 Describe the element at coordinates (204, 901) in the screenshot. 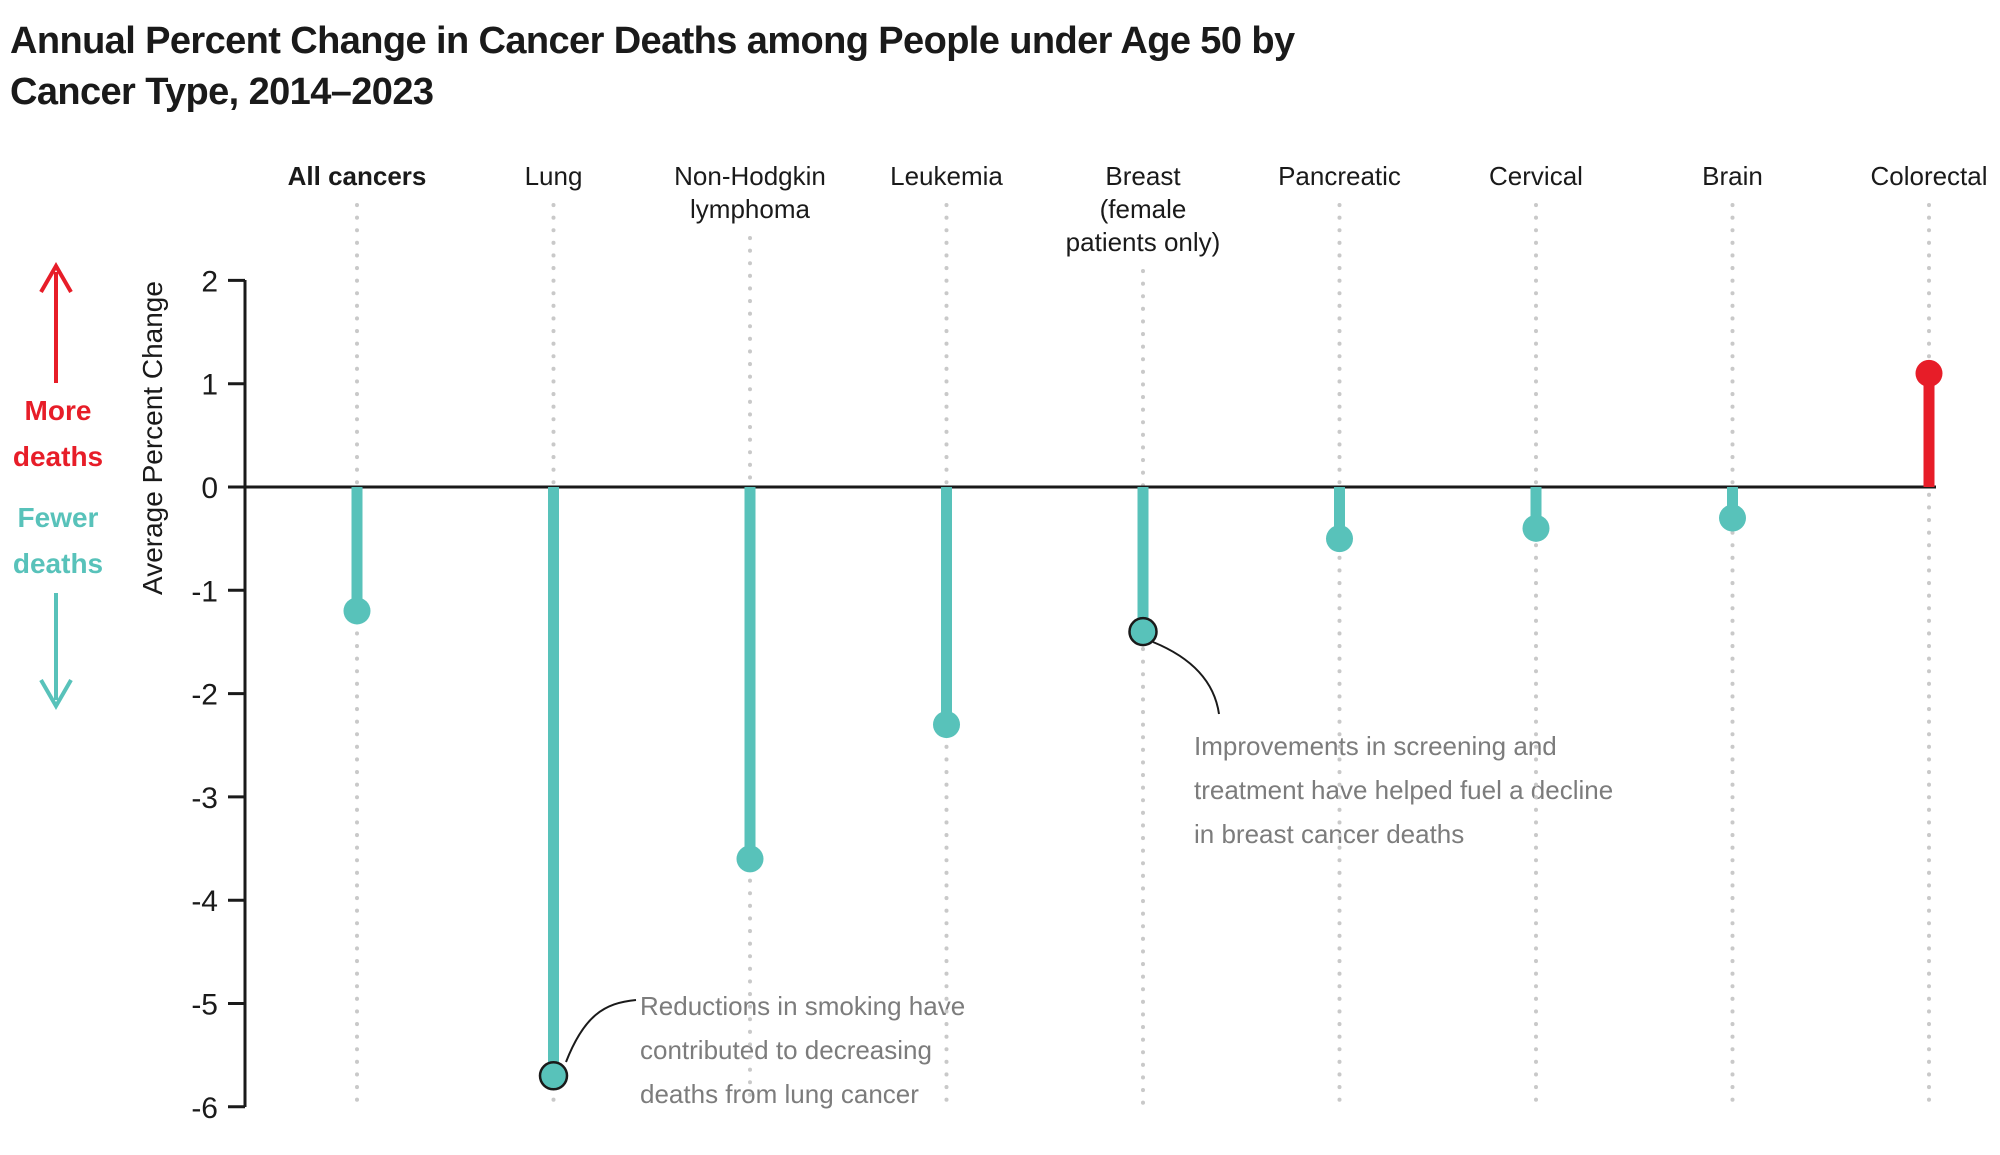

I see `y-tick-label: -4` at that location.